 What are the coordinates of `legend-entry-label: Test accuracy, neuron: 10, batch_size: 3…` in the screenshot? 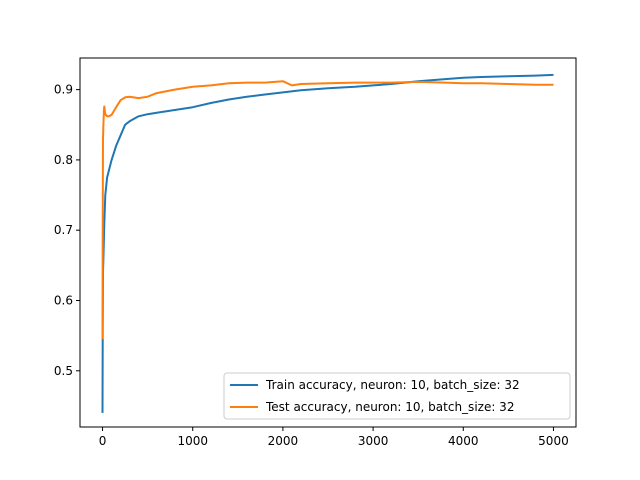 It's located at (389, 407).